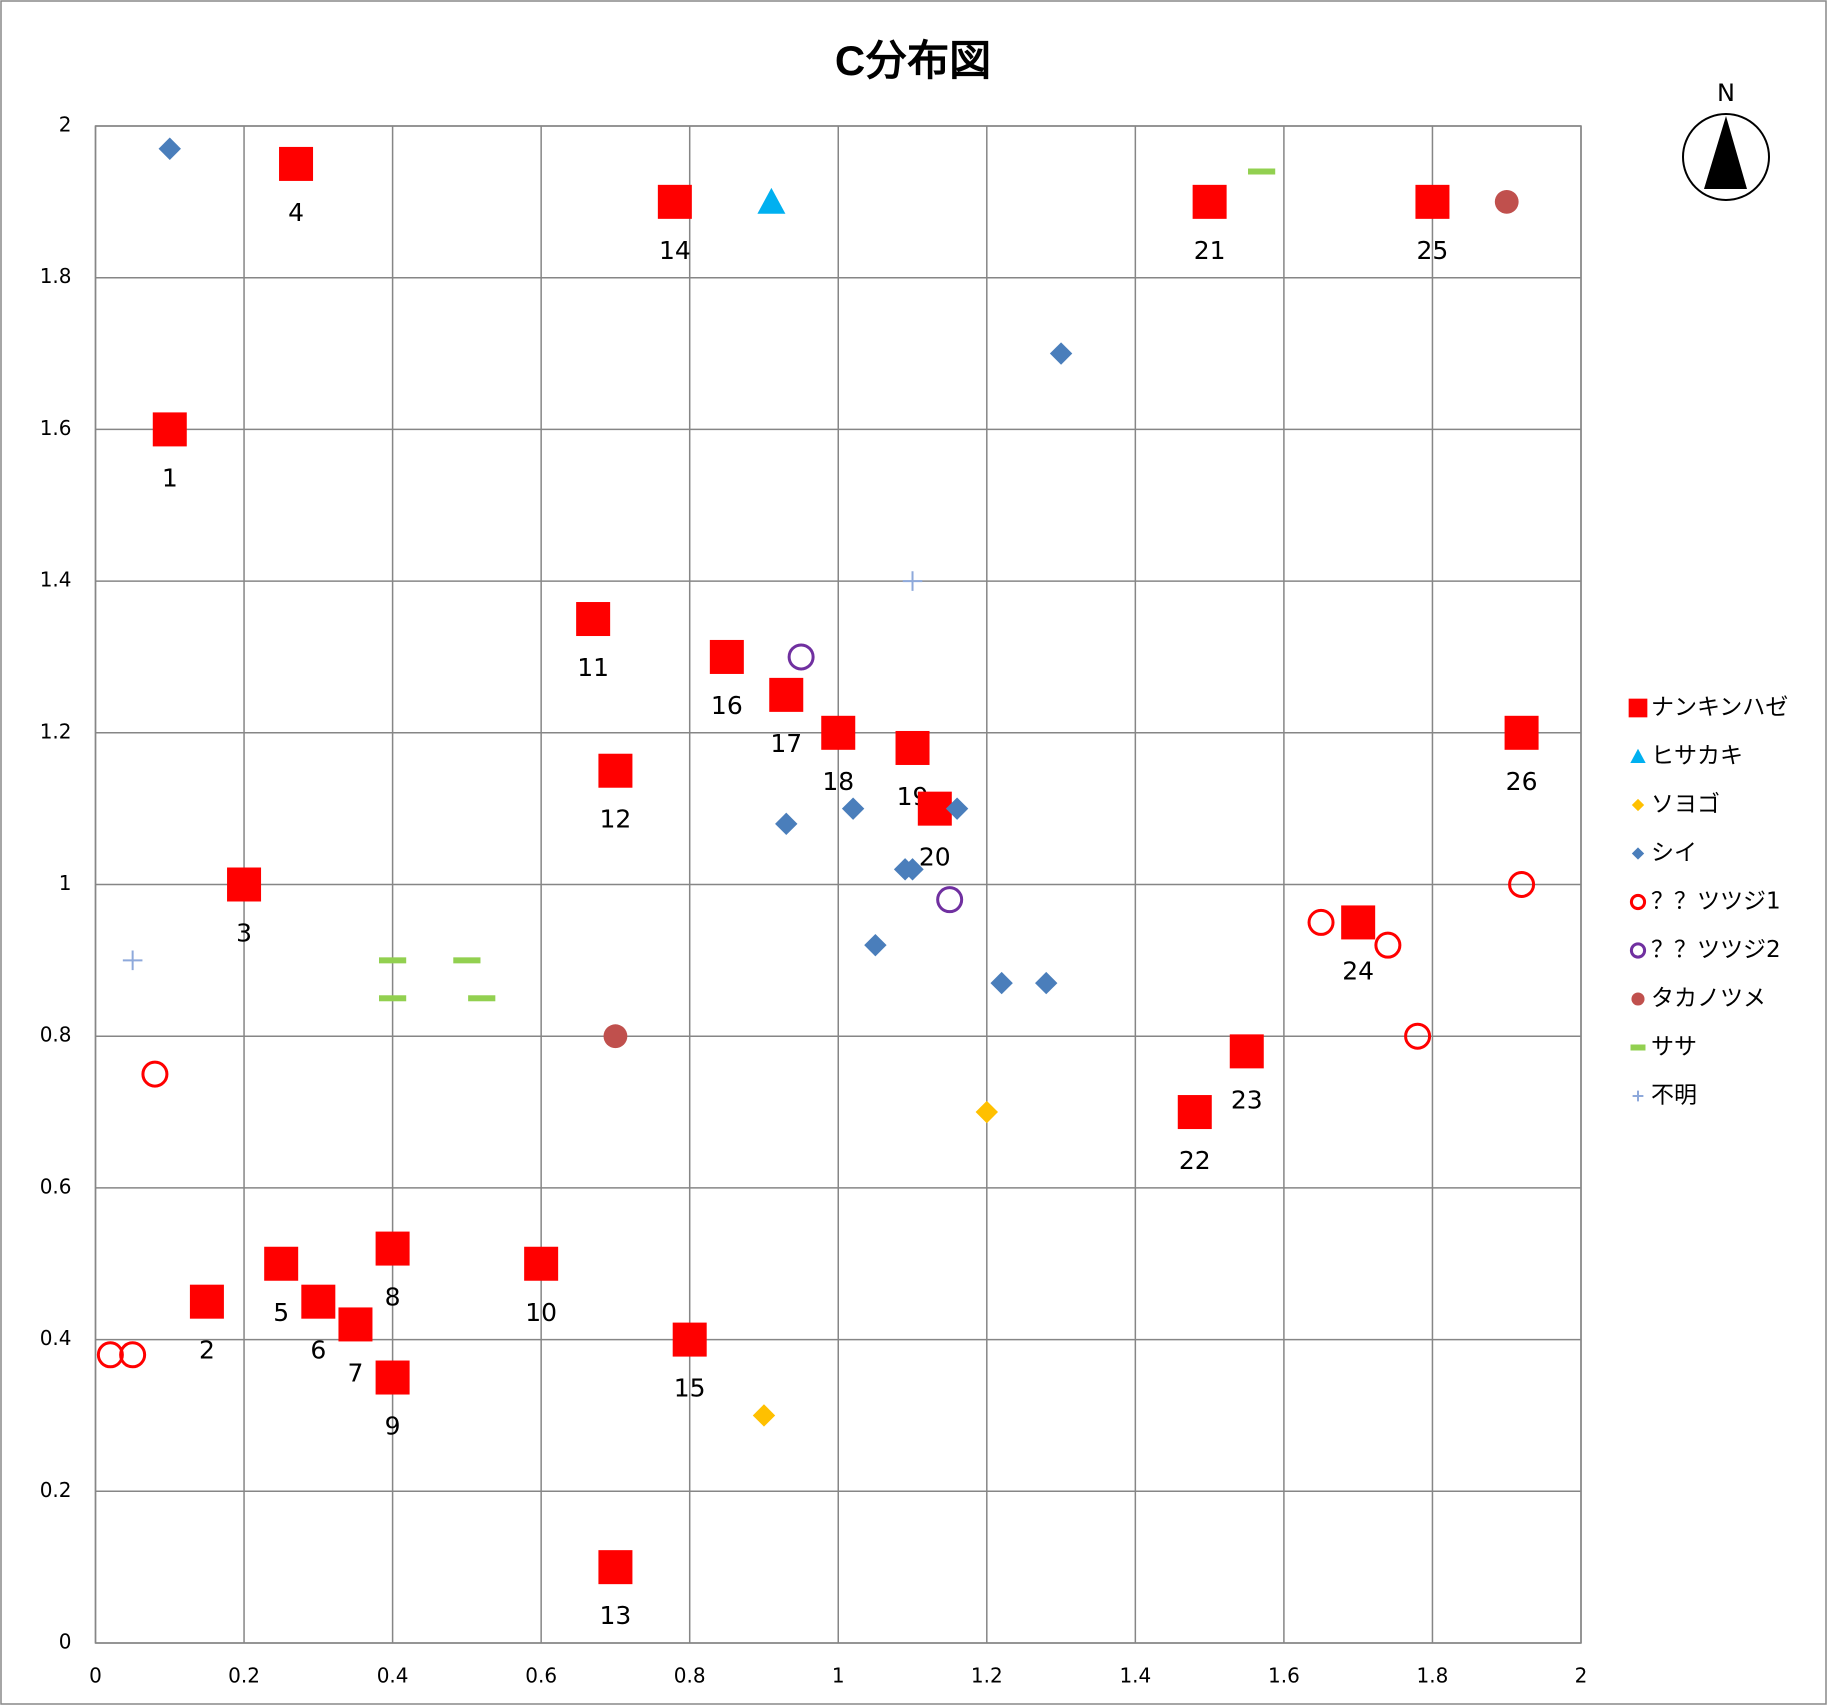 The height and width of the screenshot is (1705, 1827). I want to click on legend-label: シイ, so click(1674, 853).